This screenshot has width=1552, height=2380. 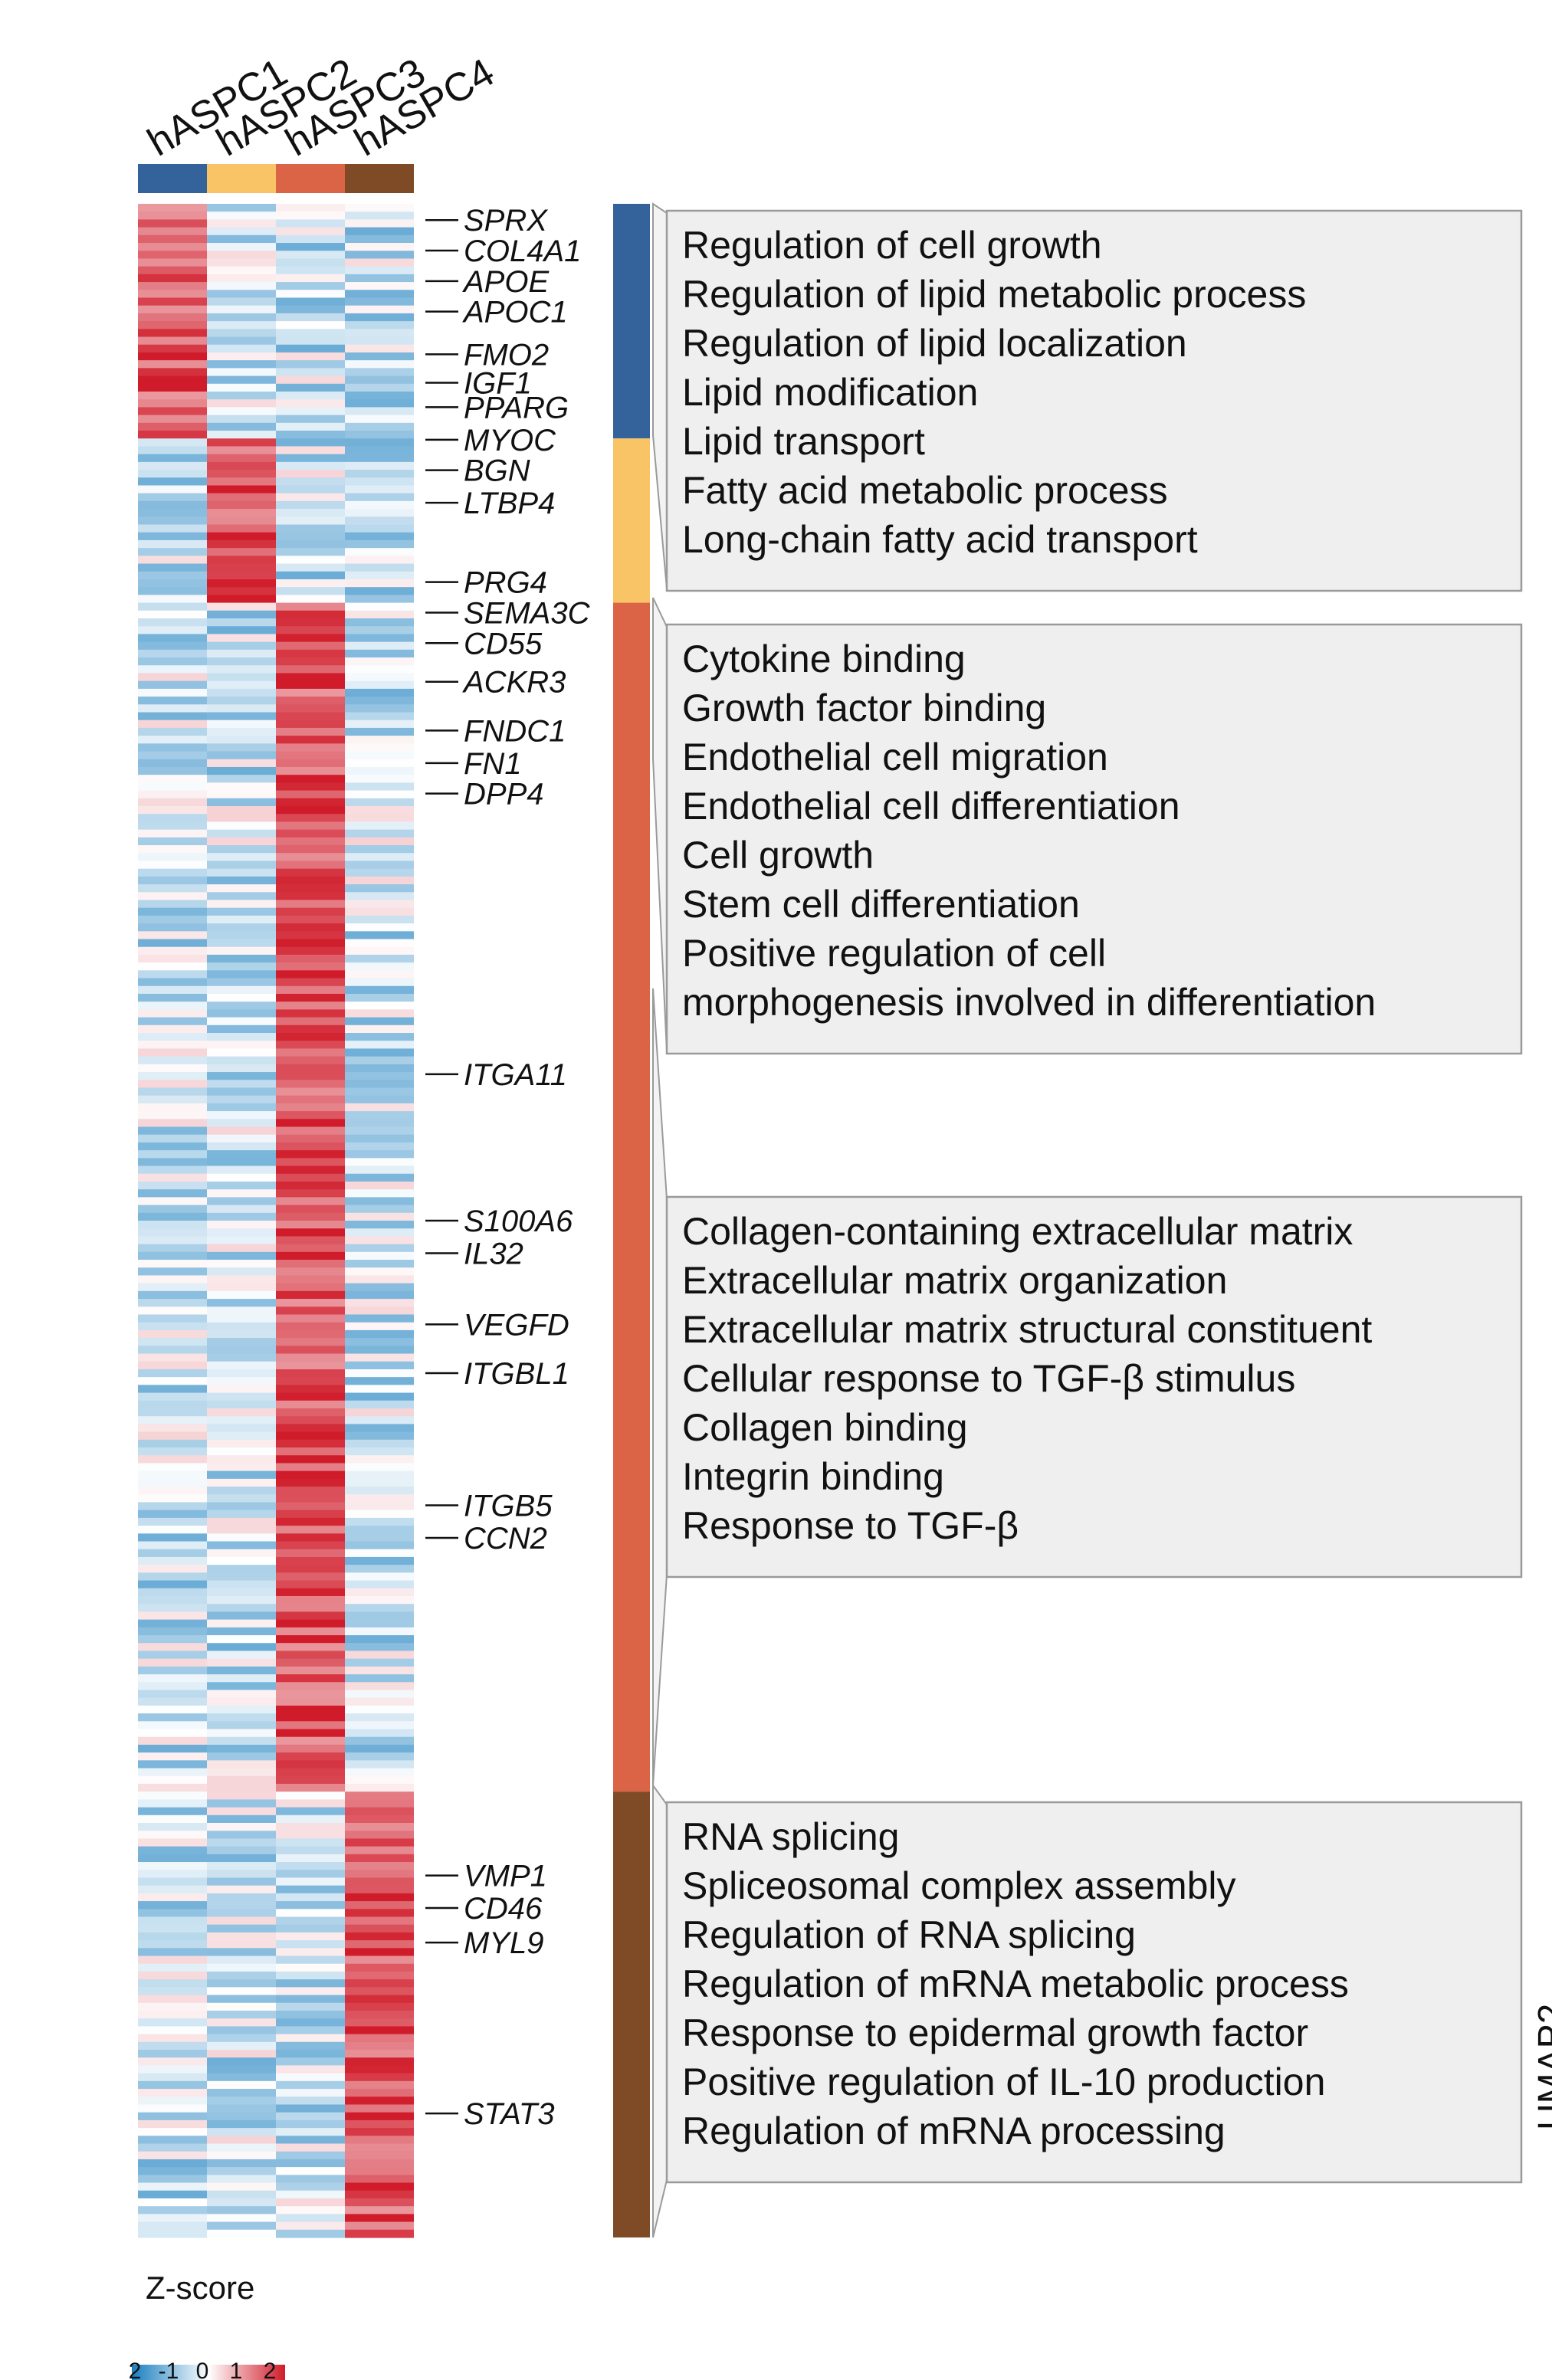 What do you see at coordinates (504, 794) in the screenshot?
I see `gene-label-DPP4: DPP4` at bounding box center [504, 794].